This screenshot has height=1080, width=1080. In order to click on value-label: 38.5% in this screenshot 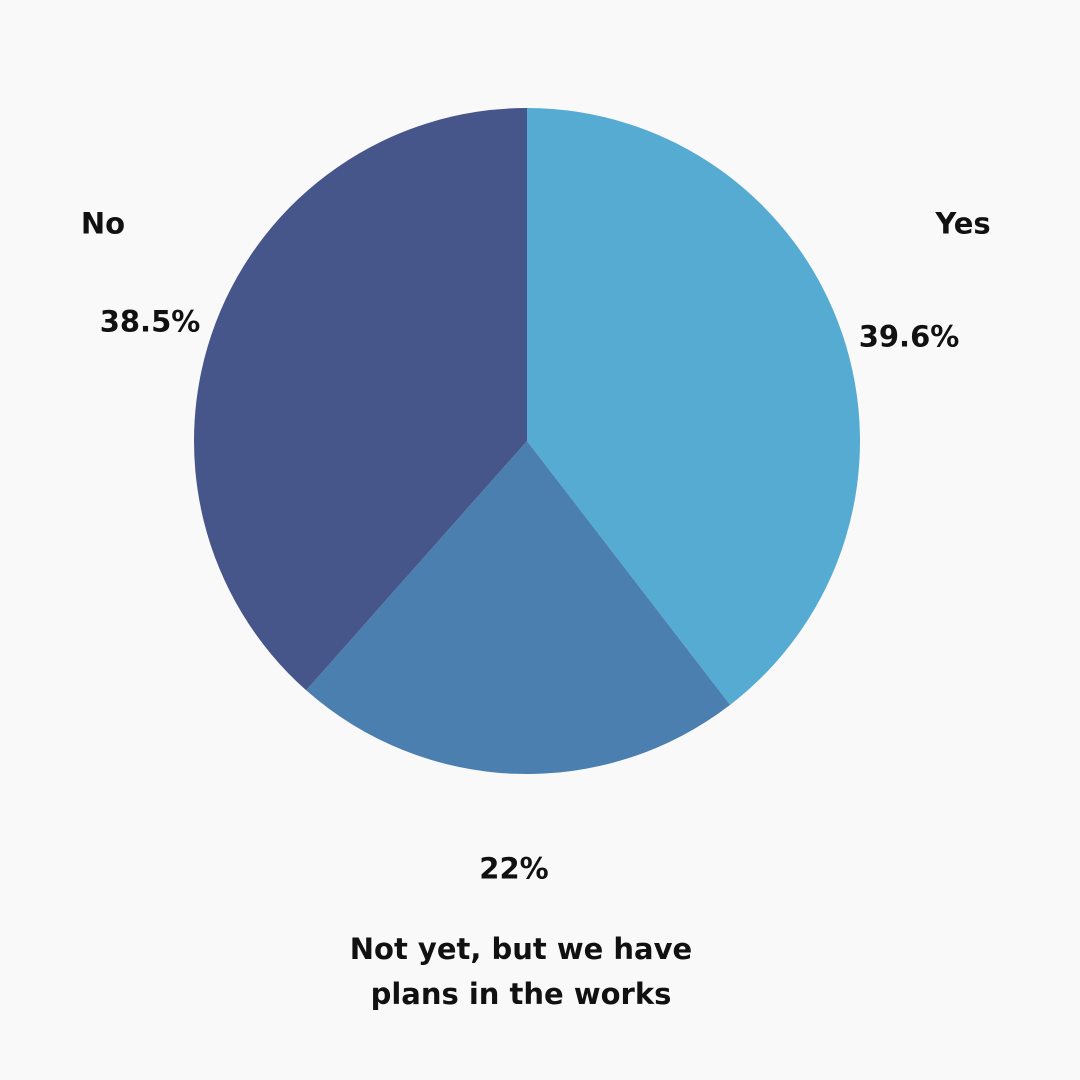, I will do `click(150, 321)`.